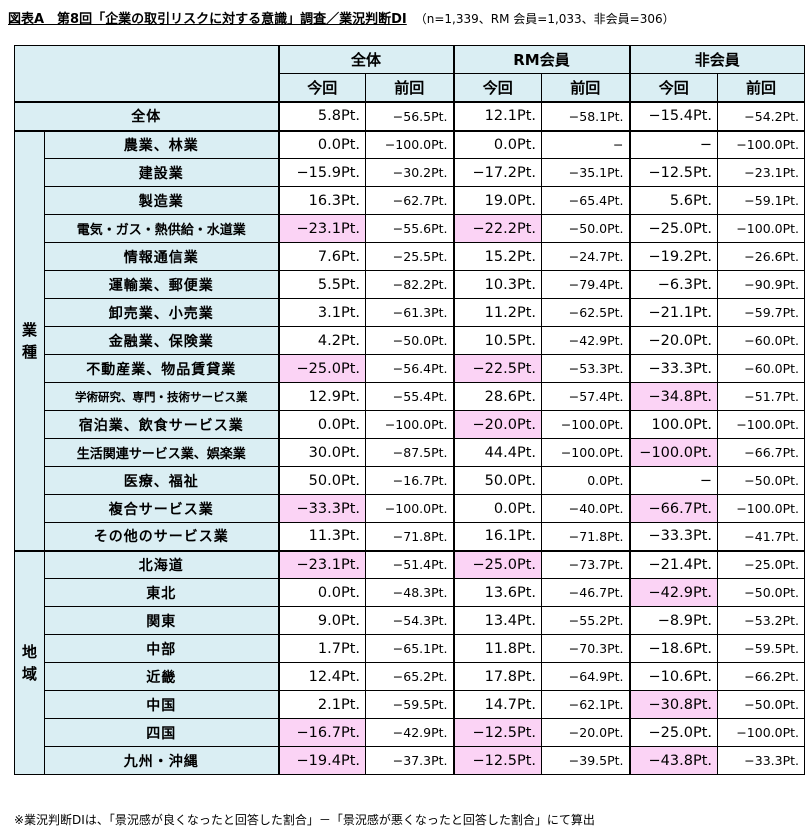  I want to click on header-group-non-members: 非会員, so click(716, 59).